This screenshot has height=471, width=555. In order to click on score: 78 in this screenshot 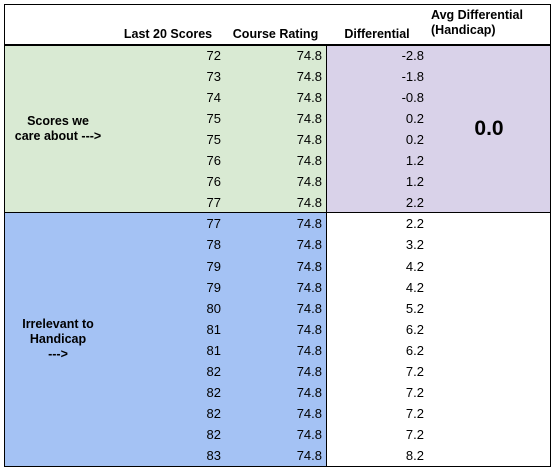, I will do `click(213, 245)`.